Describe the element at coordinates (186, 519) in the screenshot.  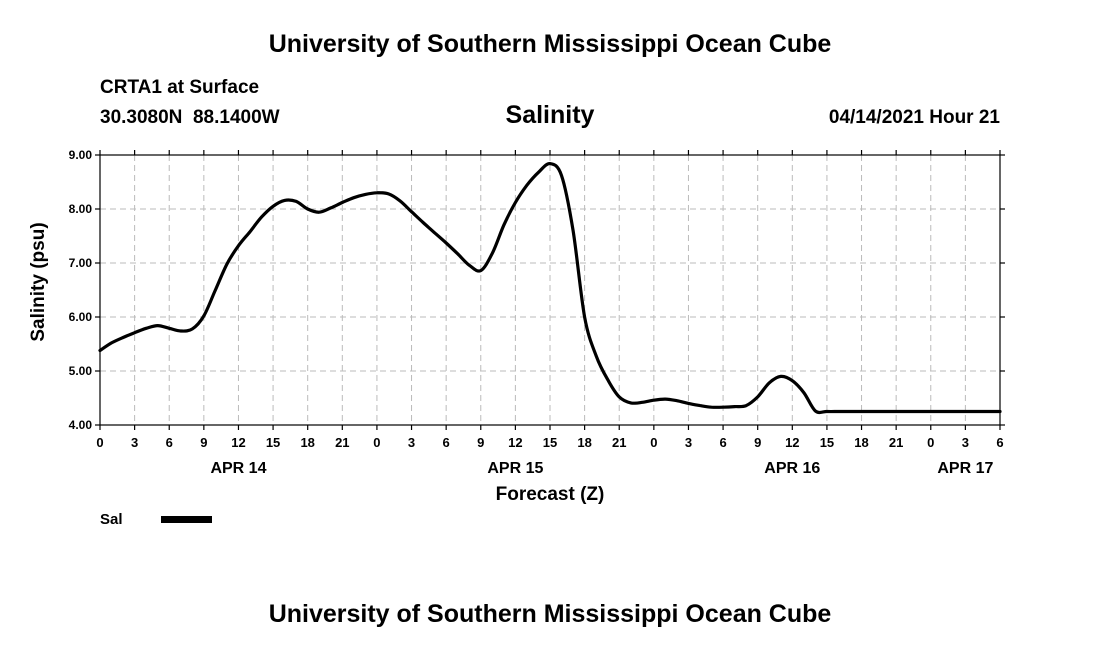
I see `legend-swatch` at that location.